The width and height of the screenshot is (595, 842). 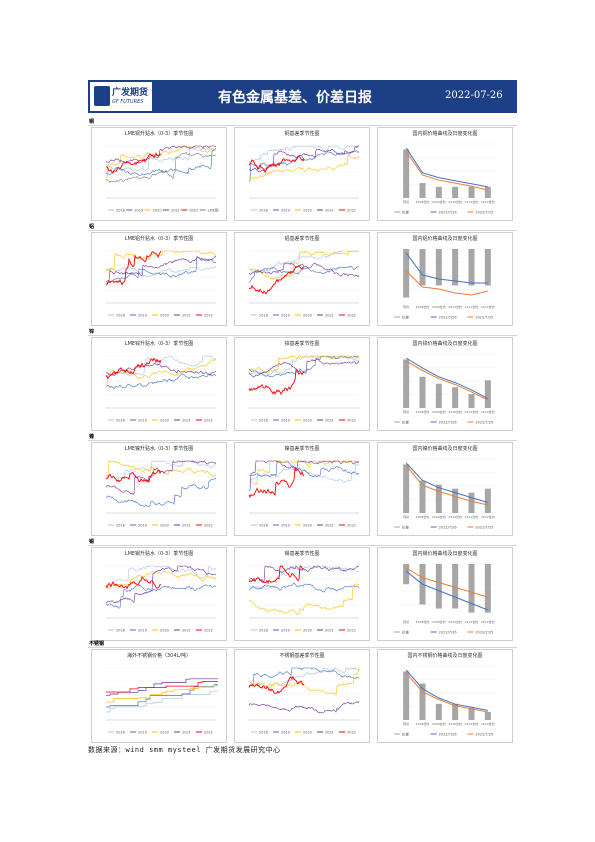 What do you see at coordinates (446, 582) in the screenshot?
I see `price-line-2022/7/25` at bounding box center [446, 582].